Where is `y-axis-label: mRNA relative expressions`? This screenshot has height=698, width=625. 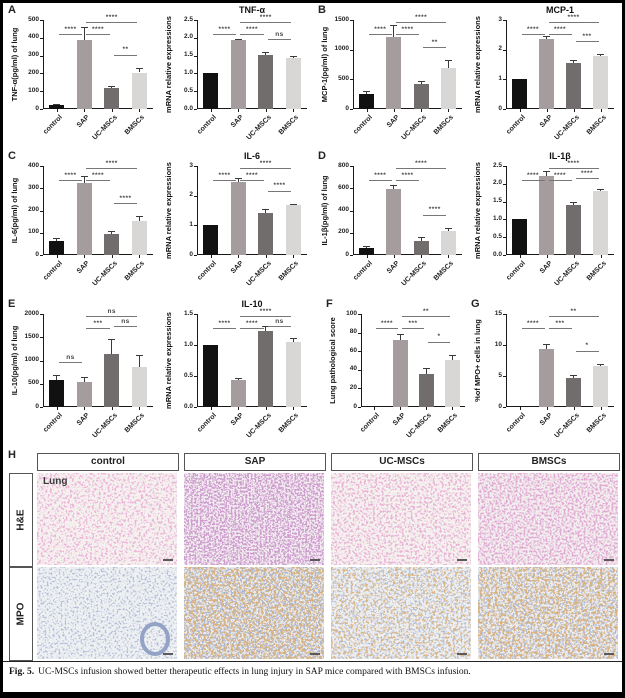 y-axis-label: mRNA relative expressions is located at coordinates (477, 210).